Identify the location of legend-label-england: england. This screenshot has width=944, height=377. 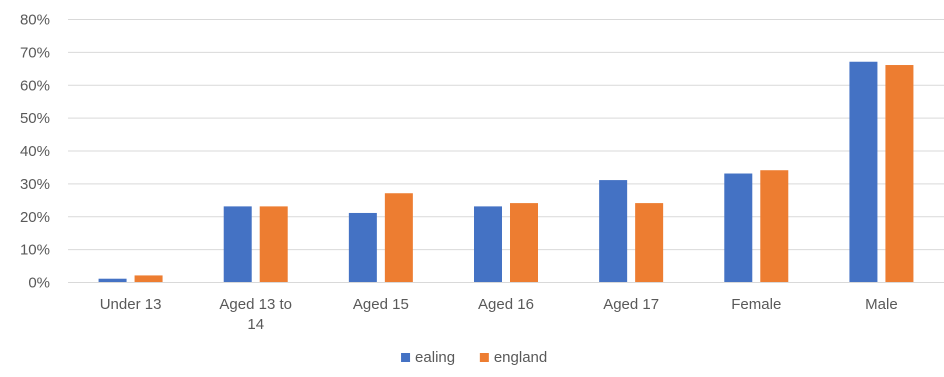
(520, 357).